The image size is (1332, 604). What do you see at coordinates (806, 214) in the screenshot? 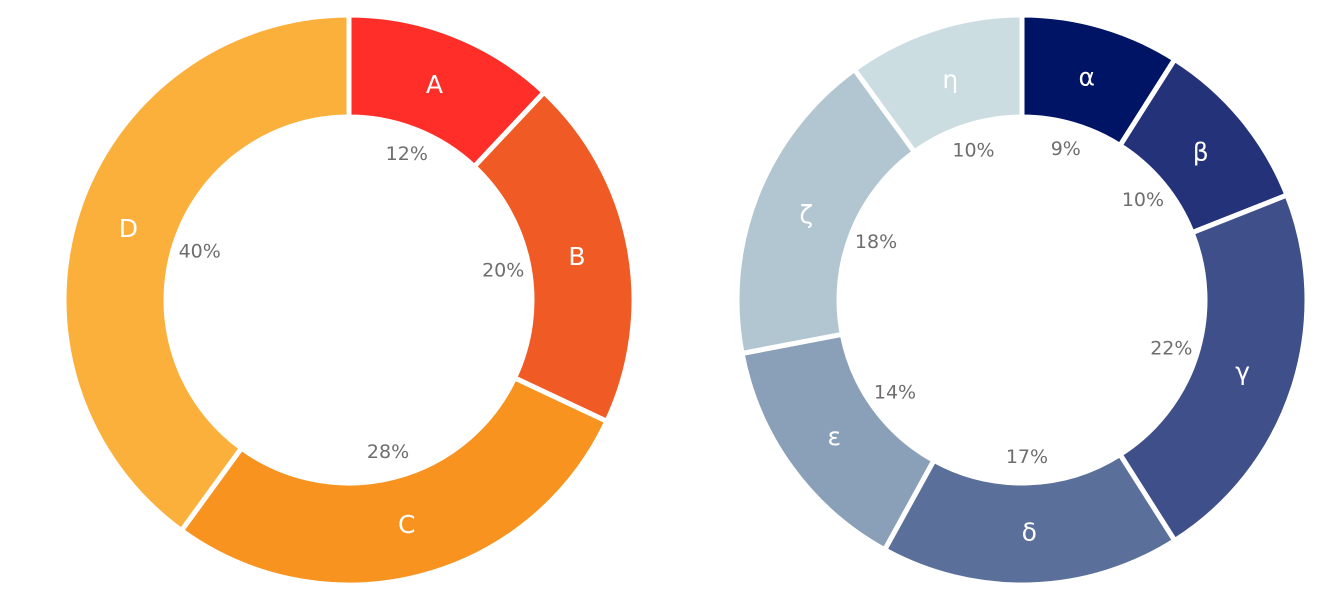
I see `donut-1-slice-label-5: ζ` at bounding box center [806, 214].